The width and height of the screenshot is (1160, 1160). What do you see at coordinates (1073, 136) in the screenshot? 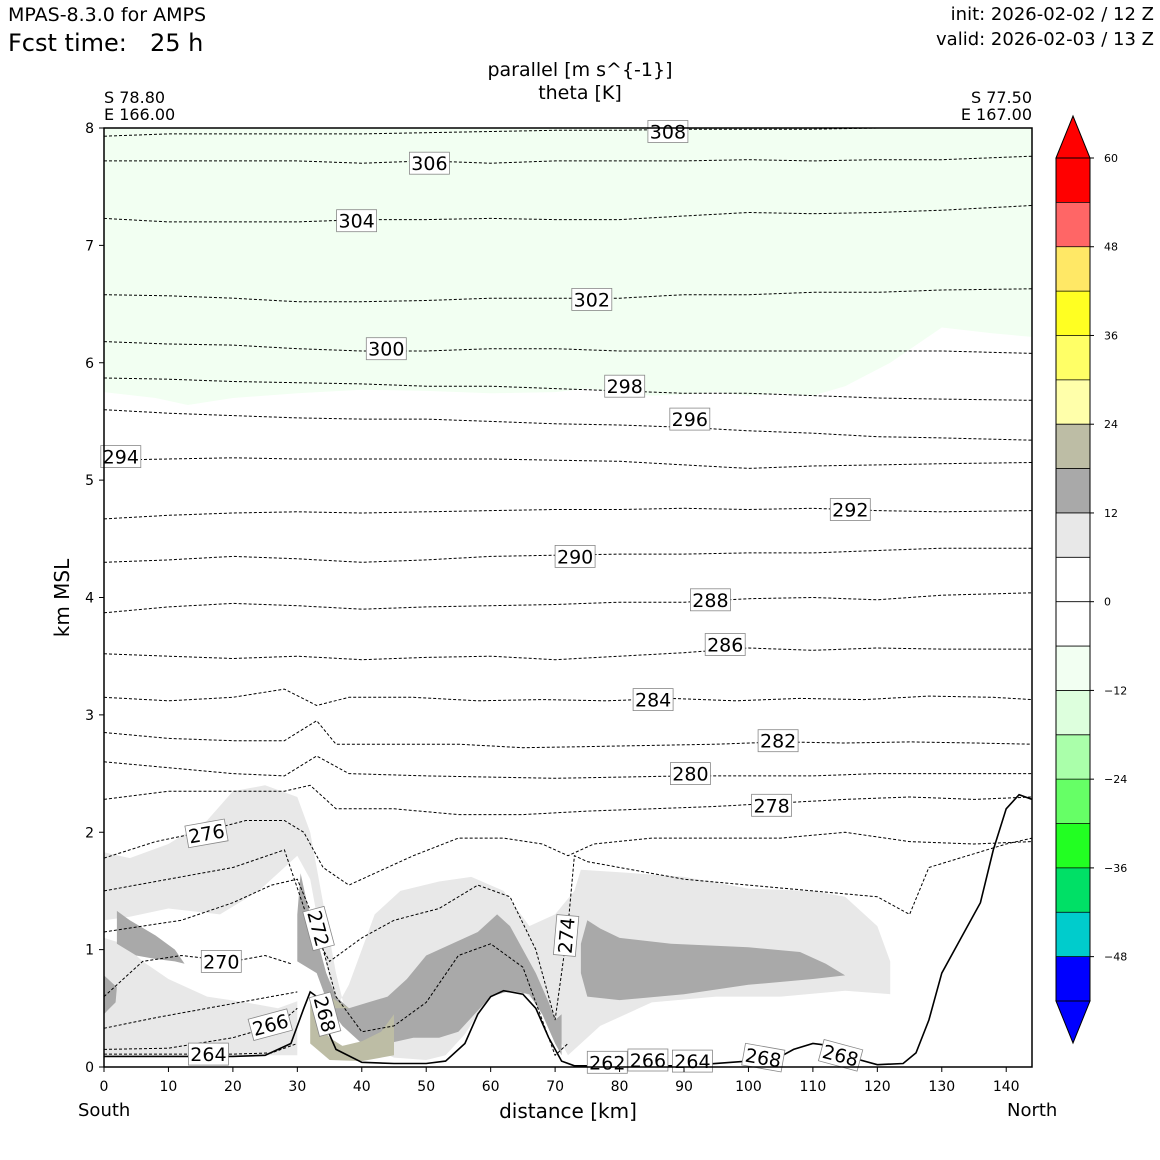
I see `colorbar-over-arrow` at bounding box center [1073, 136].